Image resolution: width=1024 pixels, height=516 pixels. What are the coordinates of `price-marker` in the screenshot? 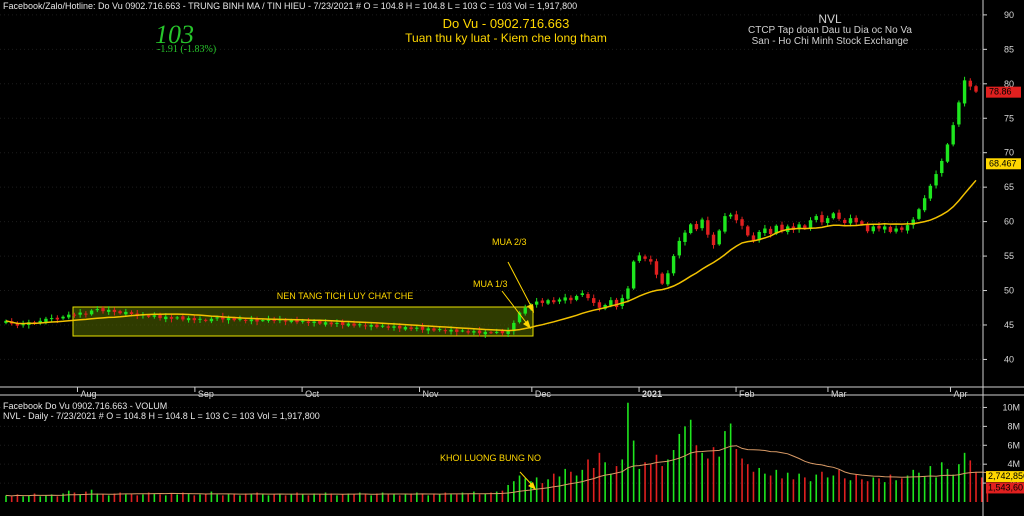 It's located at (1003, 92).